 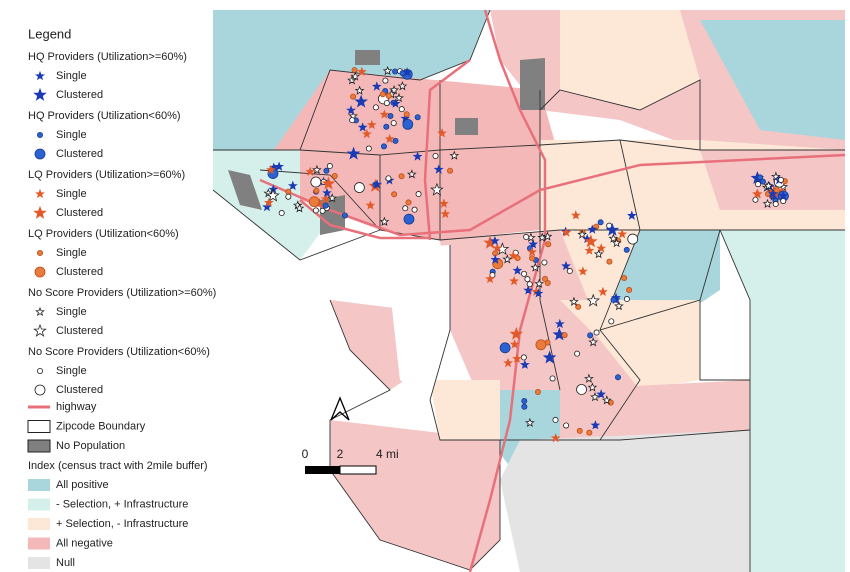 I want to click on legend-item: No Population, so click(x=90, y=446).